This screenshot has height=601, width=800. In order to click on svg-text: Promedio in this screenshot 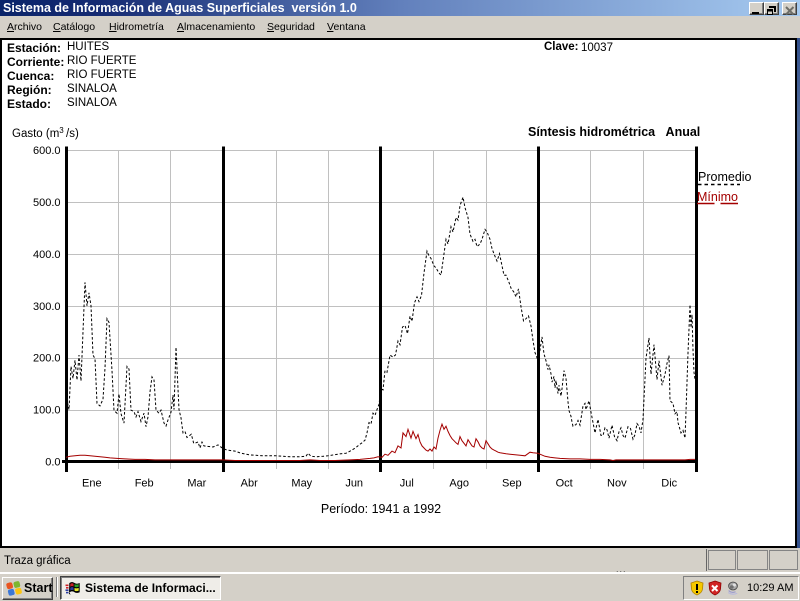, I will do `click(725, 177)`.